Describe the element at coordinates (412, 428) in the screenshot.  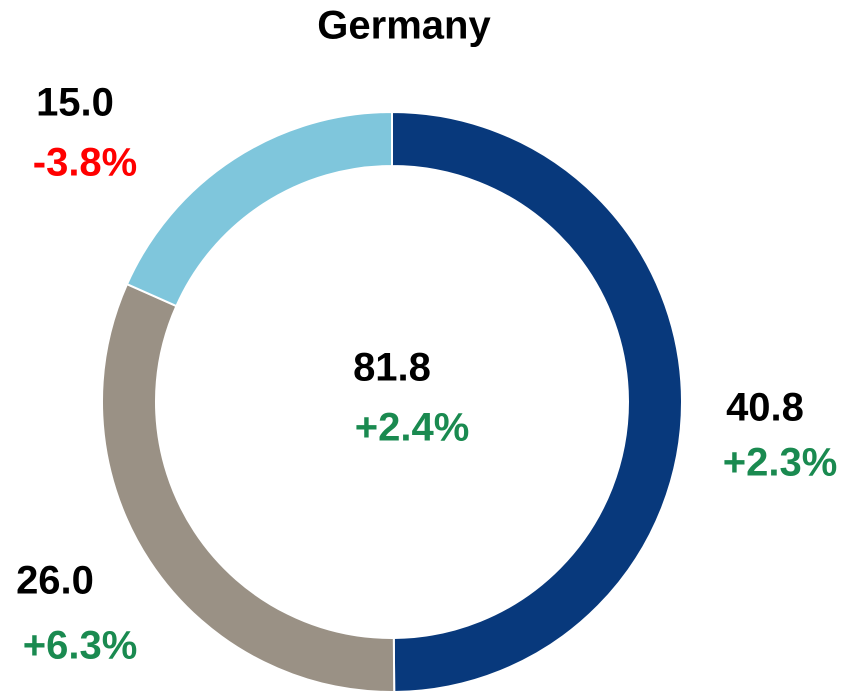
I see `total-change-label: +2.4%` at that location.